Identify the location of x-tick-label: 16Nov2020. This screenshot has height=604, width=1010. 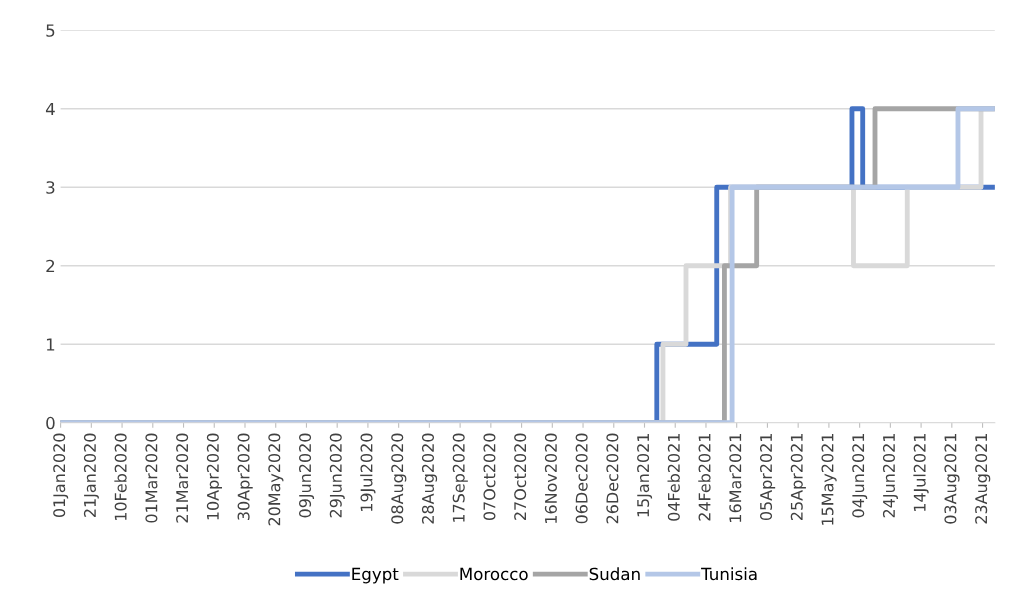
(550, 478).